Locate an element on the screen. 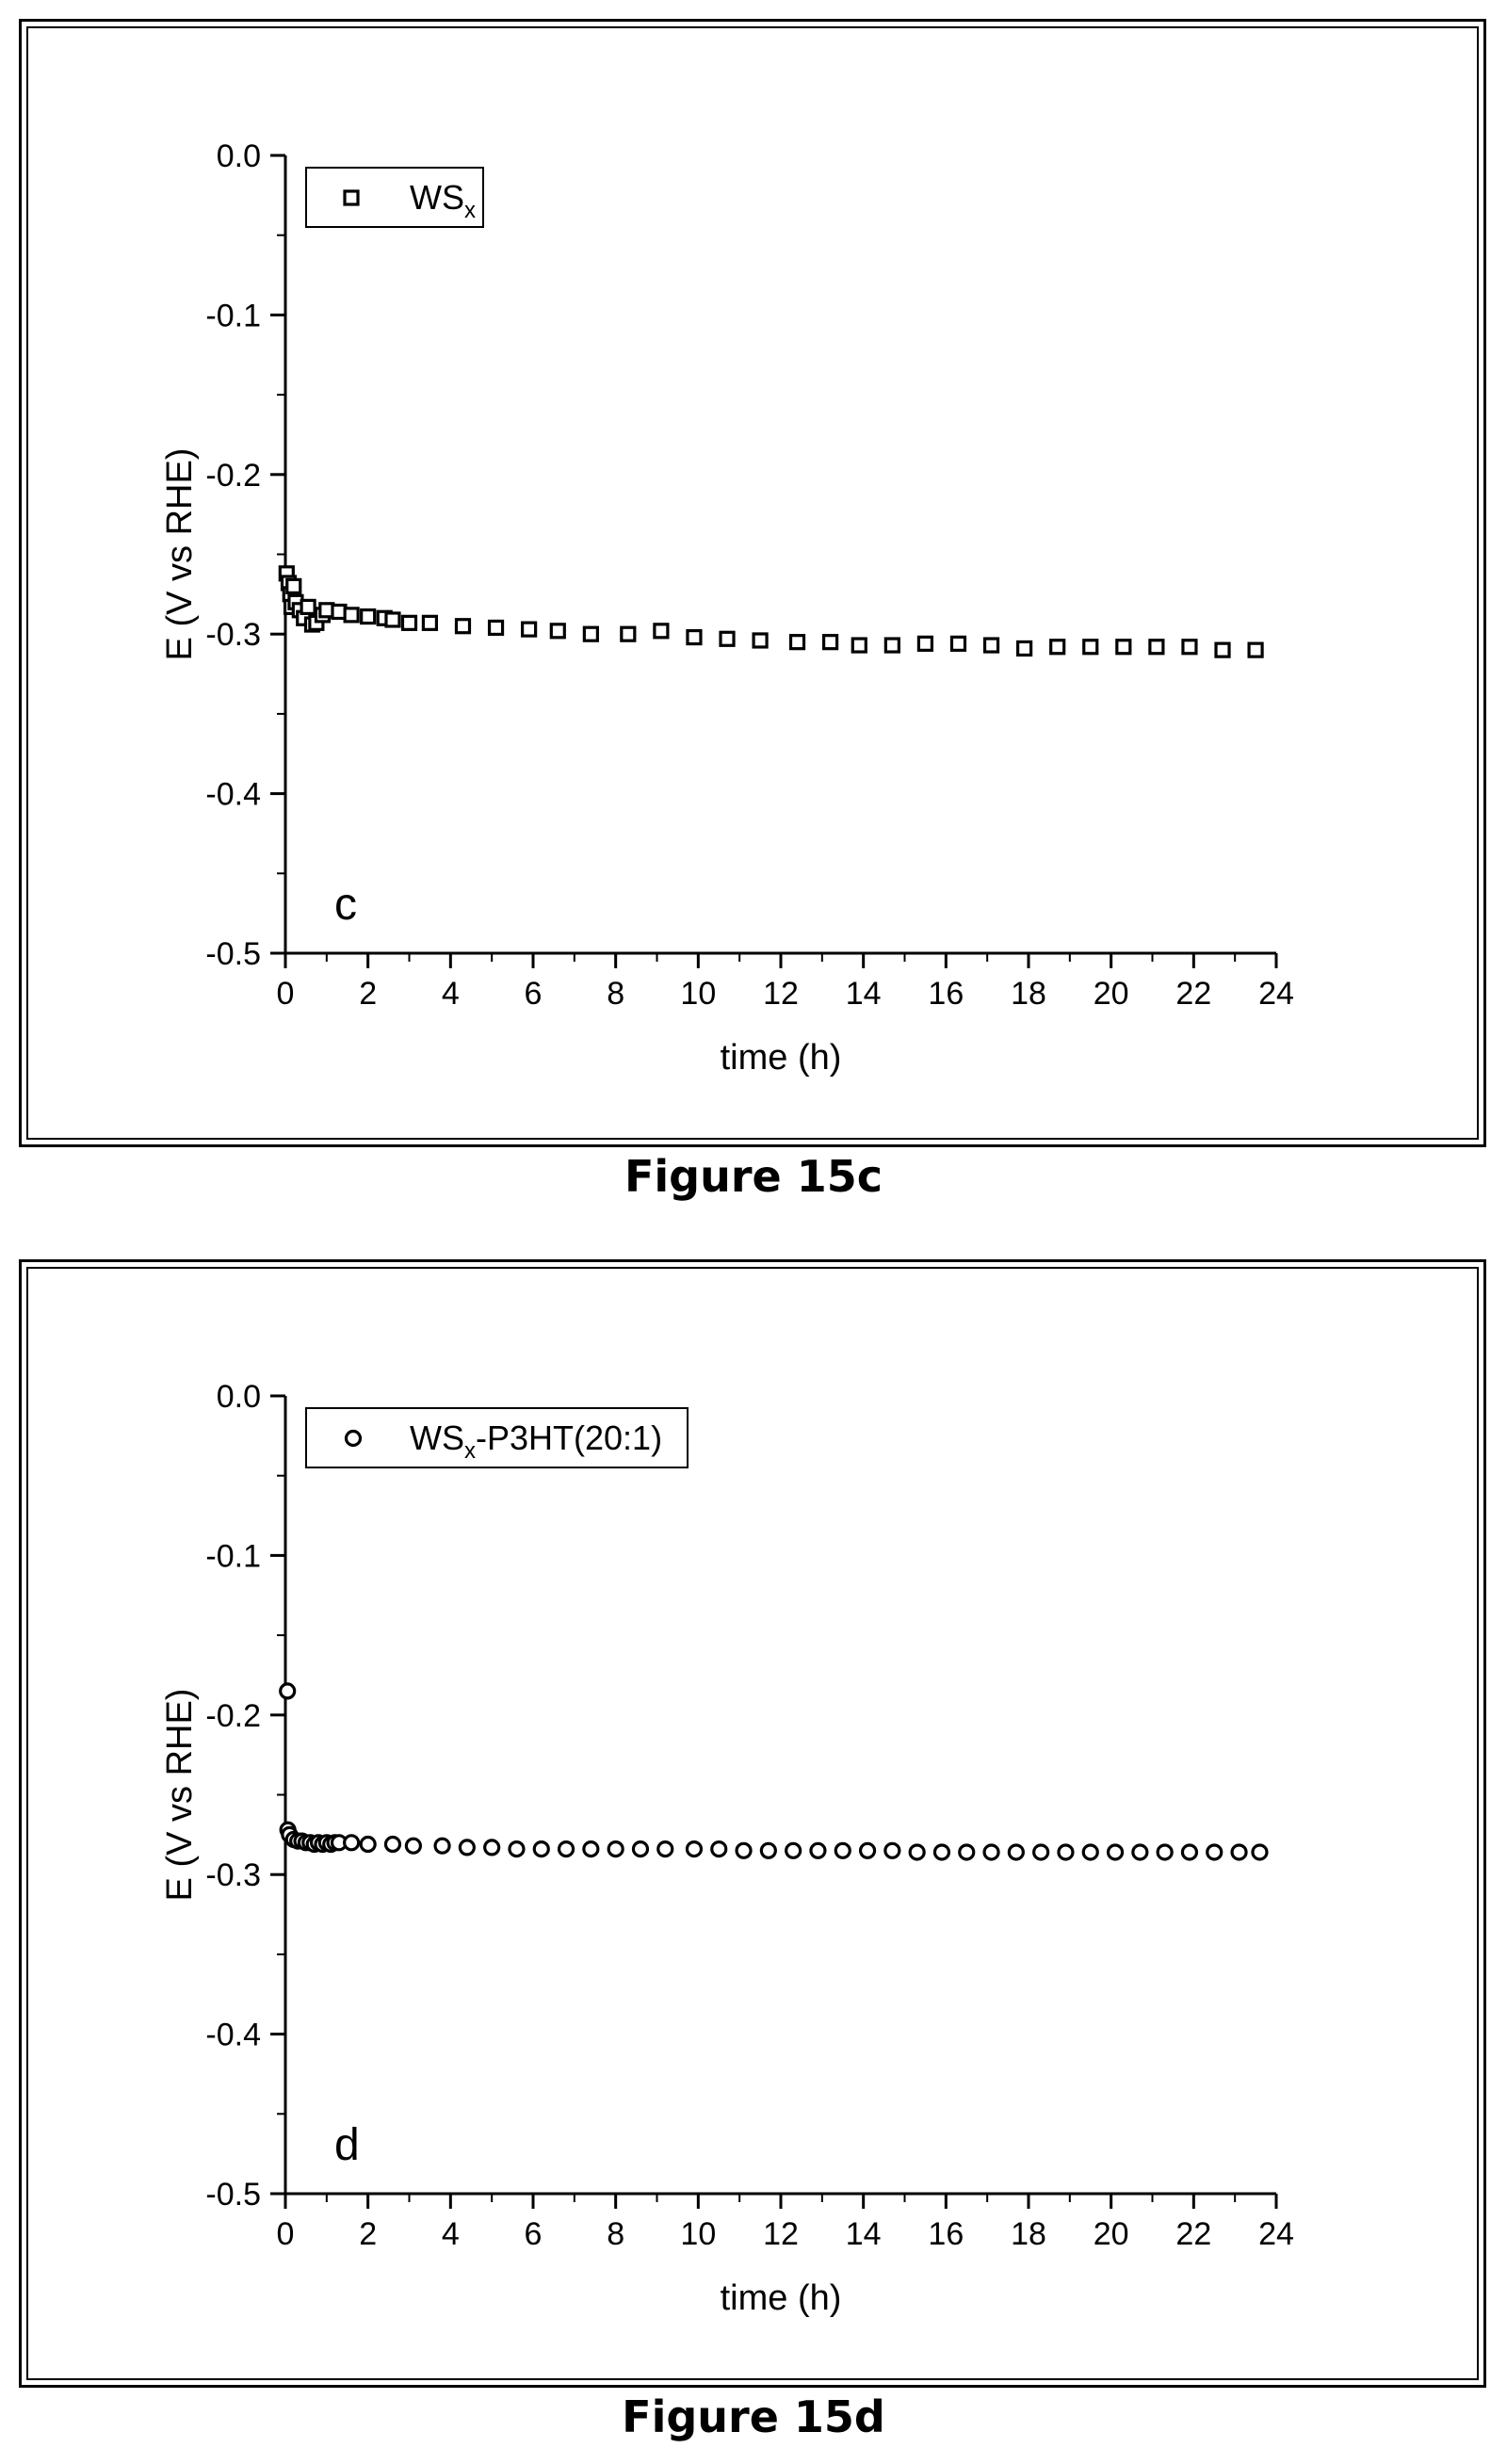 The height and width of the screenshot is (2464, 1507). x-axis-label: time (h) is located at coordinates (781, 2298).